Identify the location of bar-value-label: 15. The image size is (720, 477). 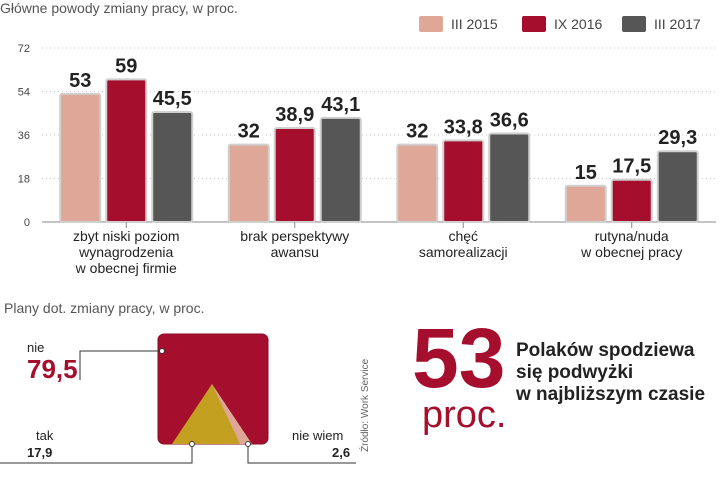
(586, 173).